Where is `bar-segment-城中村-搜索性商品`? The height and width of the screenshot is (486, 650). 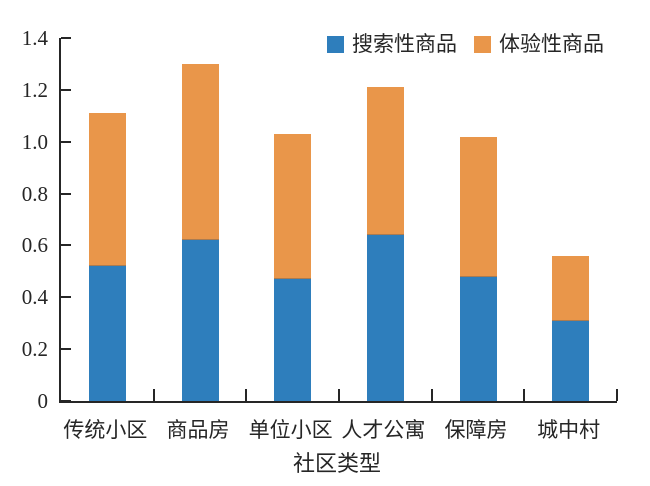
bar-segment-城中村-搜索性商品 is located at coordinates (571, 360).